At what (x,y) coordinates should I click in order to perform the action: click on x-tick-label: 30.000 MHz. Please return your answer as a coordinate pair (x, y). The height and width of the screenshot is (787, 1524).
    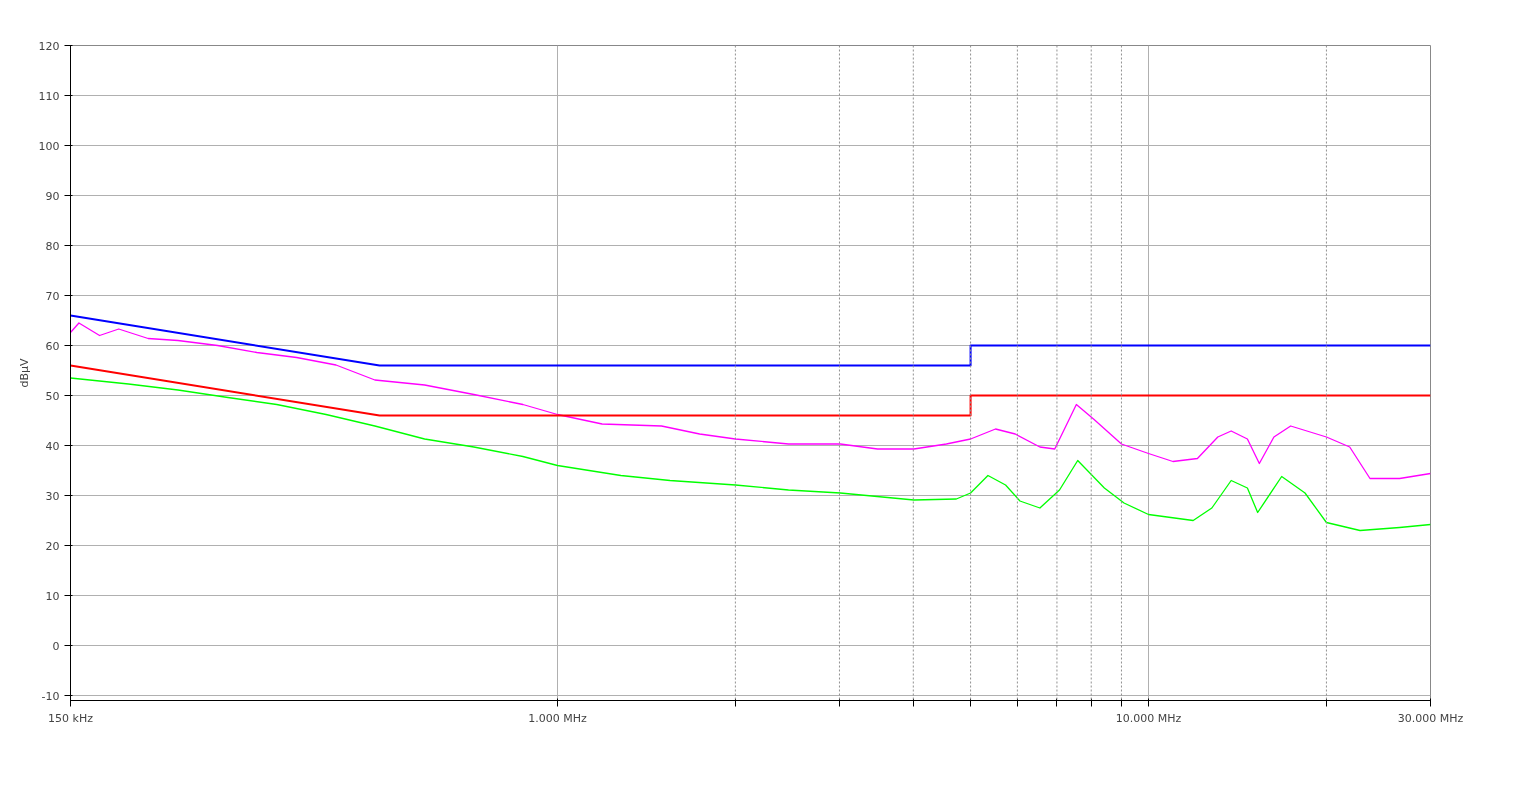
    Looking at the image, I should click on (1430, 718).